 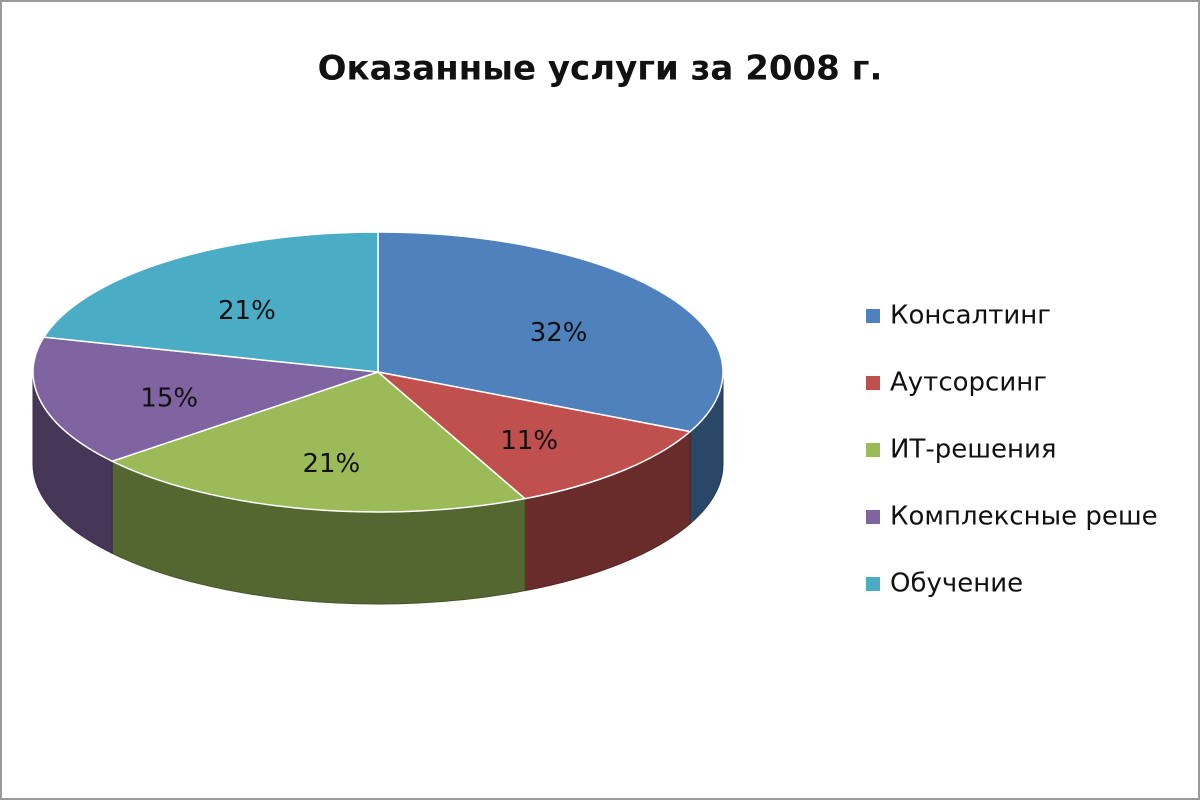 What do you see at coordinates (968, 383) in the screenshot?
I see `legend-label: Аутсорсинг` at bounding box center [968, 383].